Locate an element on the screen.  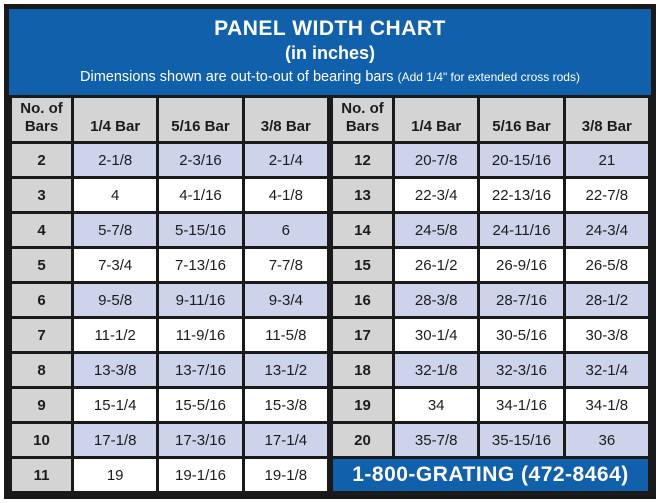
width-value-cell: 28-3/8 is located at coordinates (436, 300).